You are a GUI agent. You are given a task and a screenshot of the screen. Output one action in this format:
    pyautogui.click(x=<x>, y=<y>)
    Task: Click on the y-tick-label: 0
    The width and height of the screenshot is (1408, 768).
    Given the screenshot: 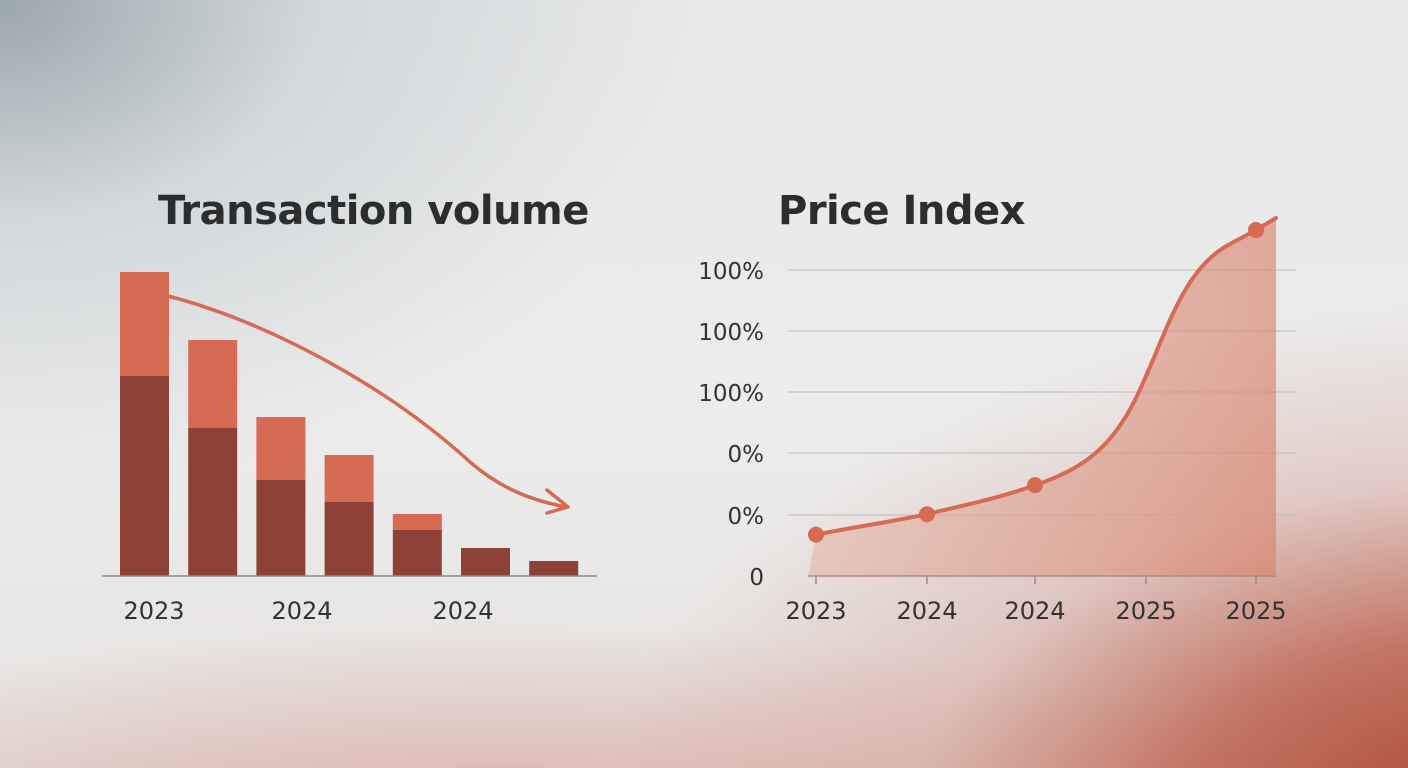 What is the action you would take?
    pyautogui.click(x=756, y=578)
    